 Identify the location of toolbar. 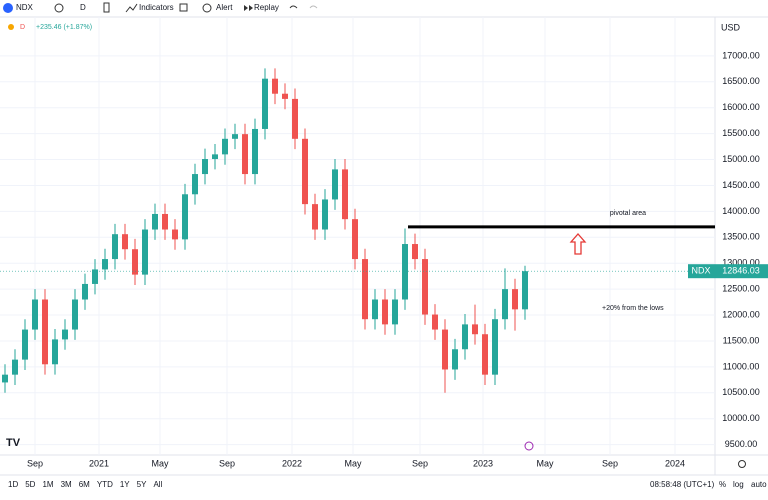
(384, 8).